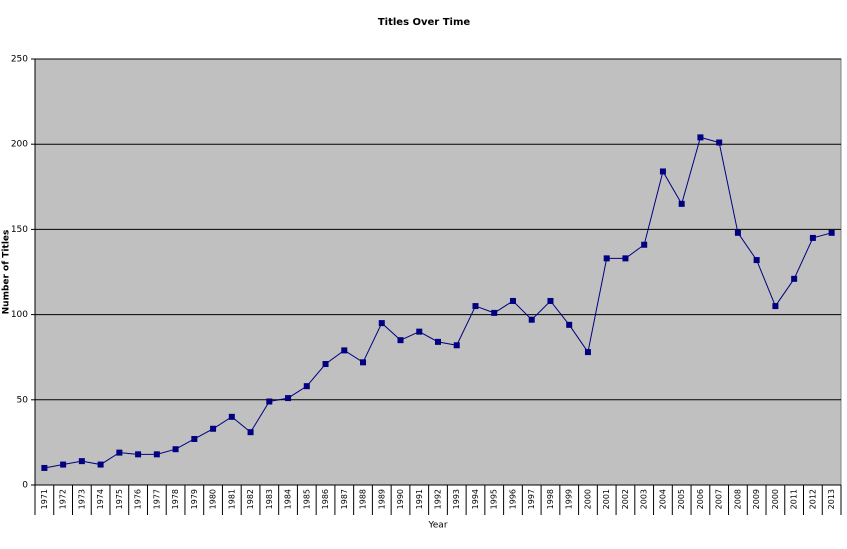  Describe the element at coordinates (737, 499) in the screenshot. I see `x-tick-label: 2008` at that location.